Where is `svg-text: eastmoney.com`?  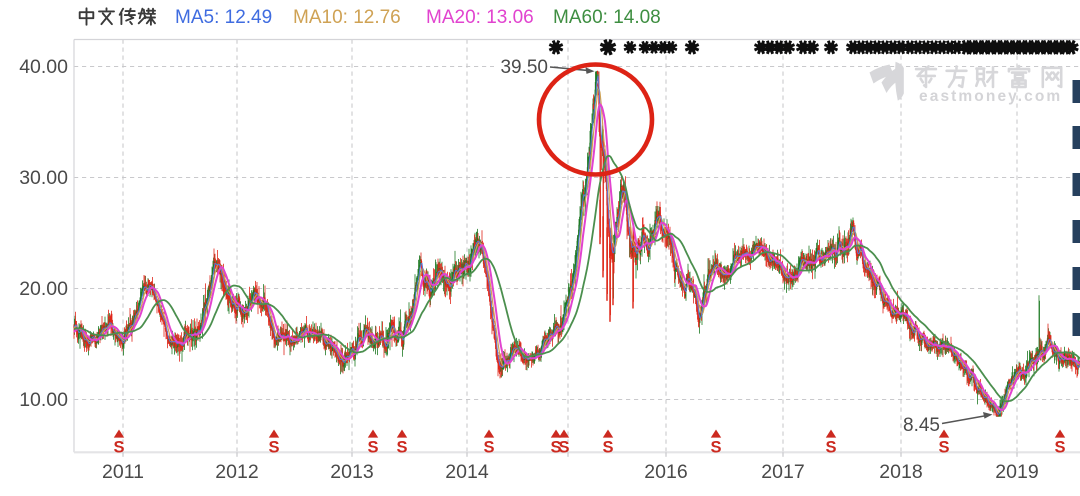
svg-text: eastmoney.com is located at coordinates (990, 96).